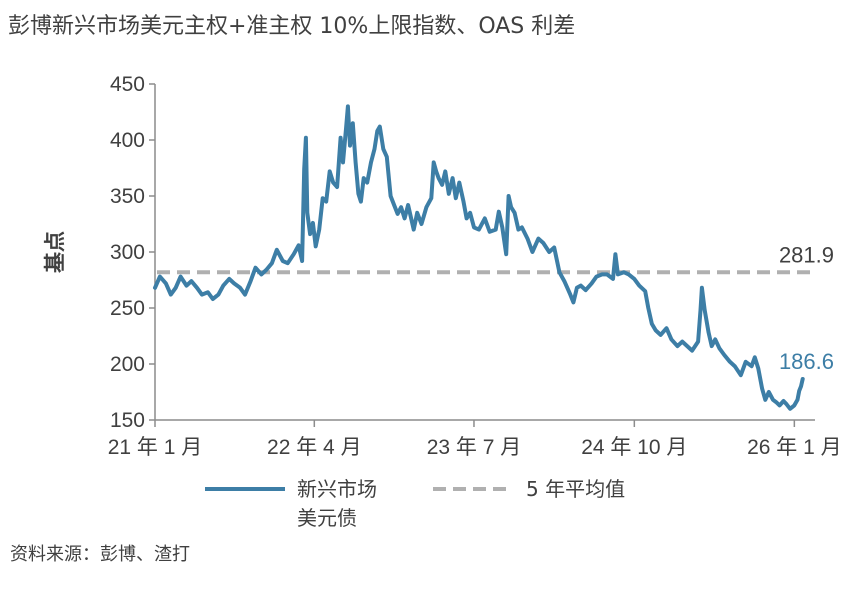 Image resolution: width=862 pixels, height=590 pixels. Describe the element at coordinates (127, 308) in the screenshot. I see `y-tick-label: 250` at that location.